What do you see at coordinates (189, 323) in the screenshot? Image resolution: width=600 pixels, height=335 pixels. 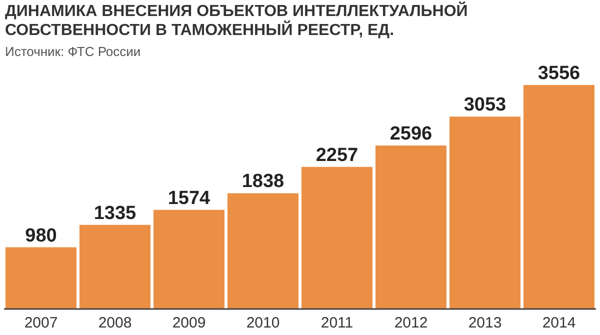 I see `x-tick-label: 2009` at bounding box center [189, 323].